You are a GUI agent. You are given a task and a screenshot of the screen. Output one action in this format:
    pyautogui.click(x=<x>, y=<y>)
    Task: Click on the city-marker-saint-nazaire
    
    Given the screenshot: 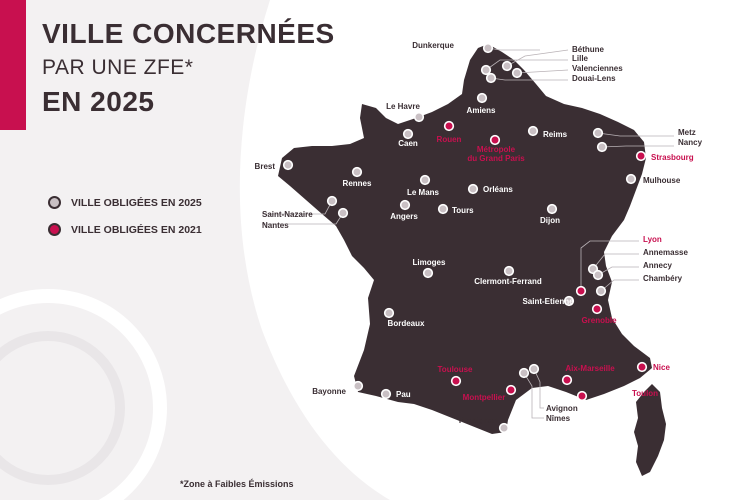 What is the action you would take?
    pyautogui.click(x=332, y=201)
    